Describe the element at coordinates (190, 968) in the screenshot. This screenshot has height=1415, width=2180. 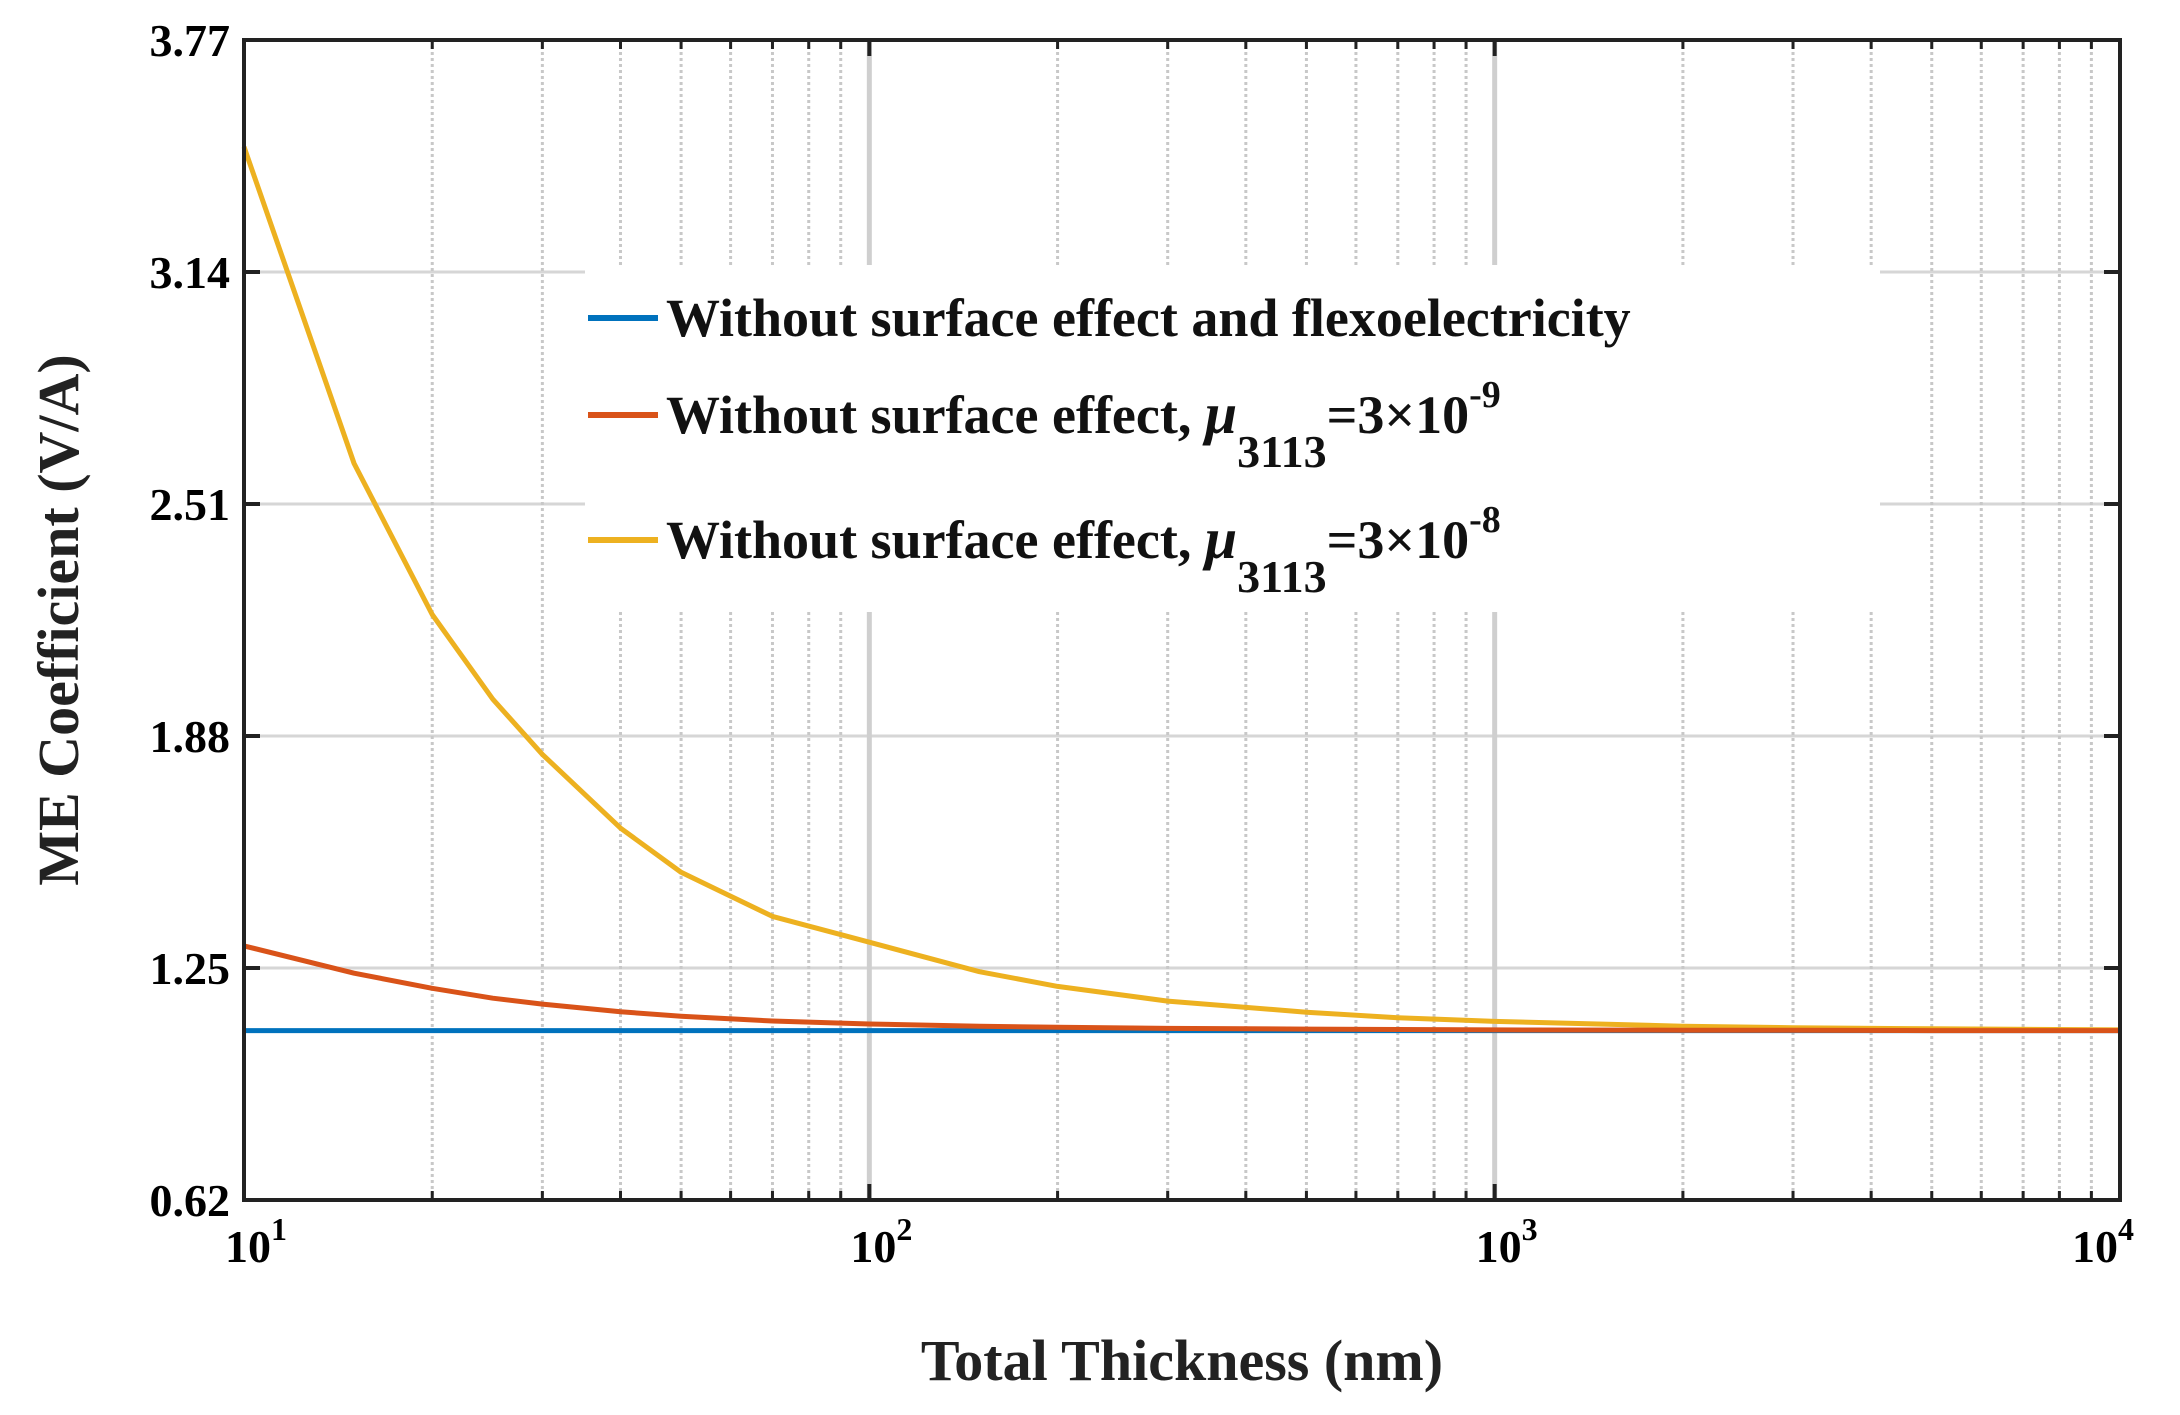
I see `y-tick-label: 1.25` at that location.